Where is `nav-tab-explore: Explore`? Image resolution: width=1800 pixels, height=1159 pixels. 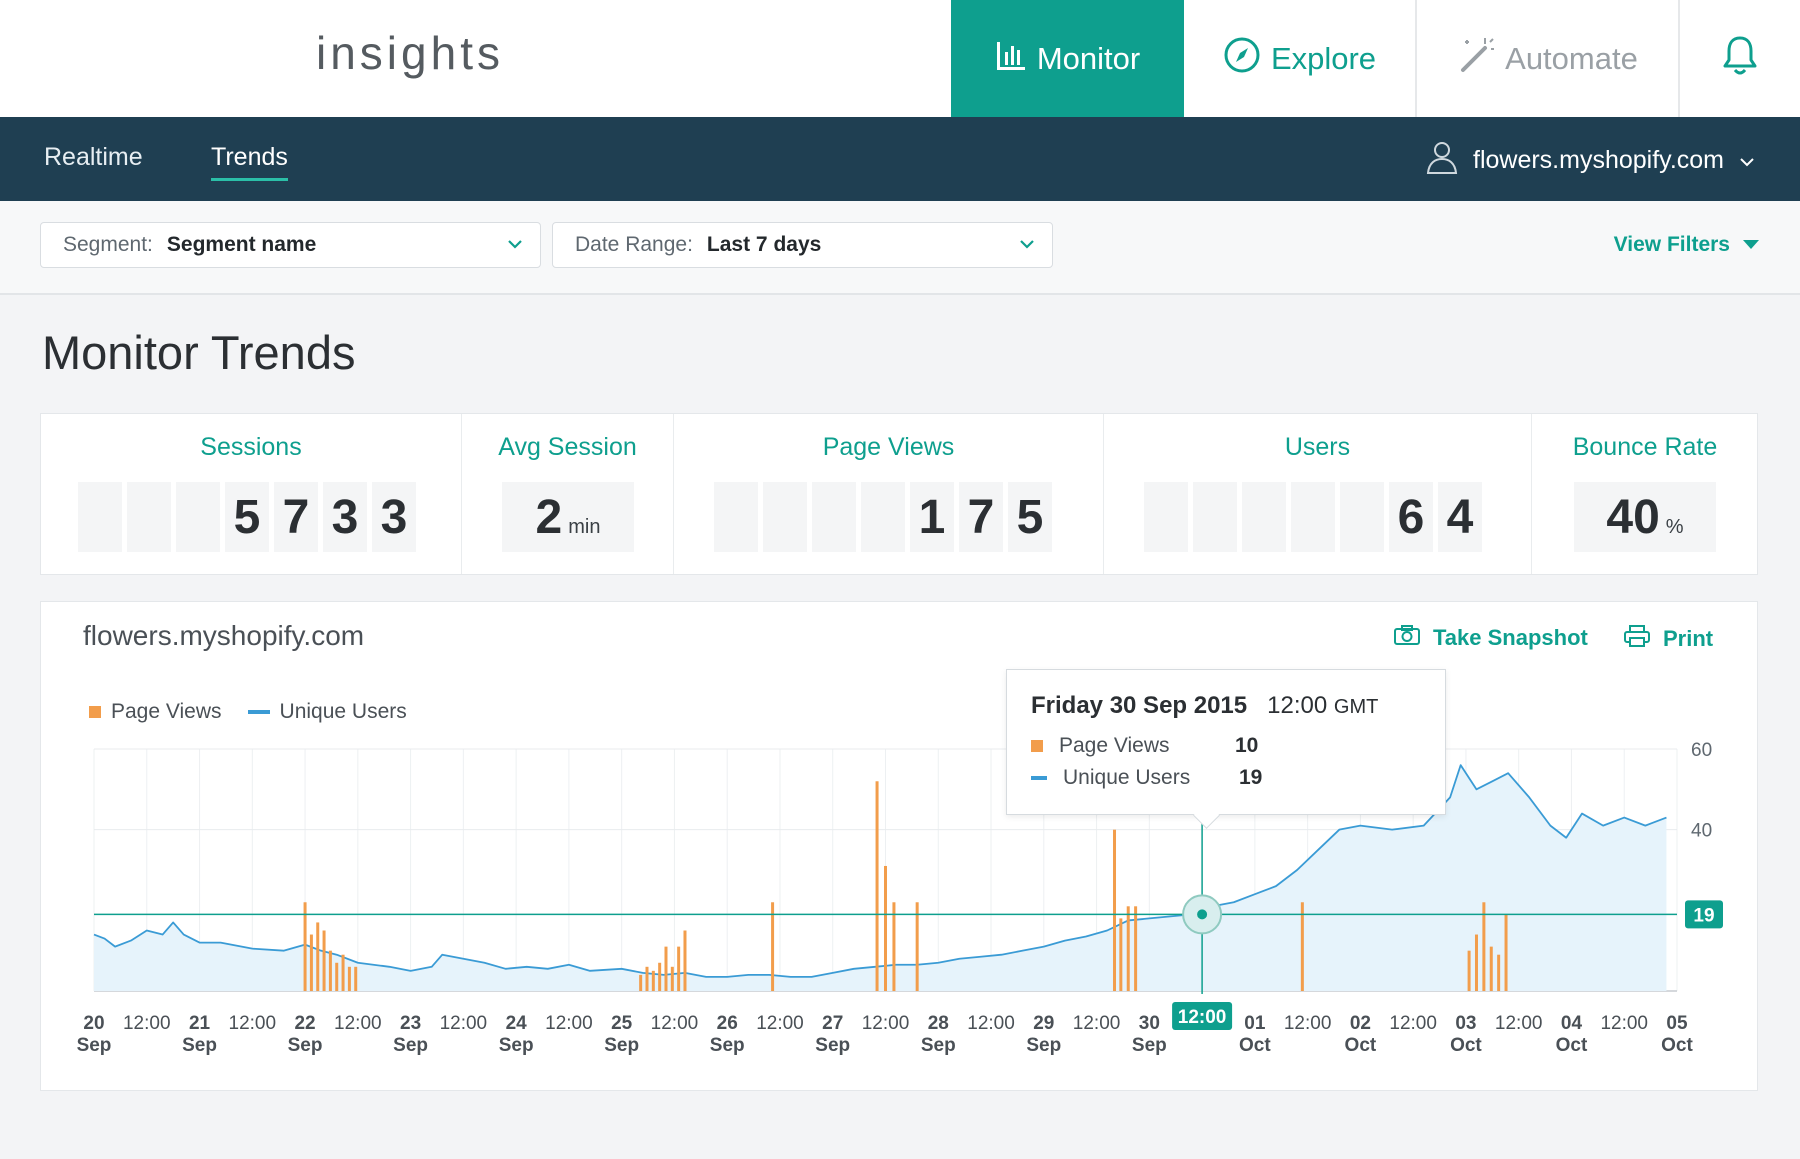 nav-tab-explore: Explore is located at coordinates (1300, 58).